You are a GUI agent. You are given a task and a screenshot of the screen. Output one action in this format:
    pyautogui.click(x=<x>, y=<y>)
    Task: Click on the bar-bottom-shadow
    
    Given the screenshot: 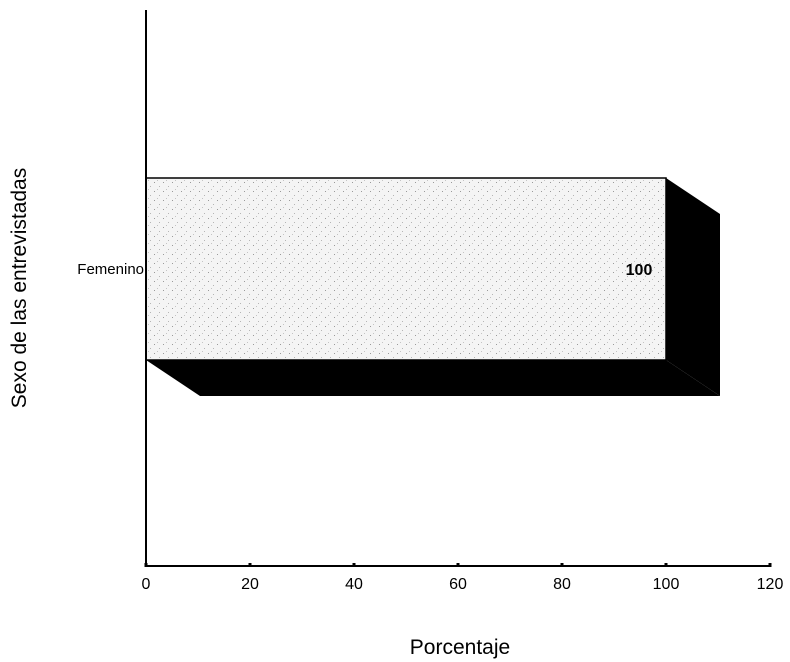 What is the action you would take?
    pyautogui.click(x=433, y=378)
    